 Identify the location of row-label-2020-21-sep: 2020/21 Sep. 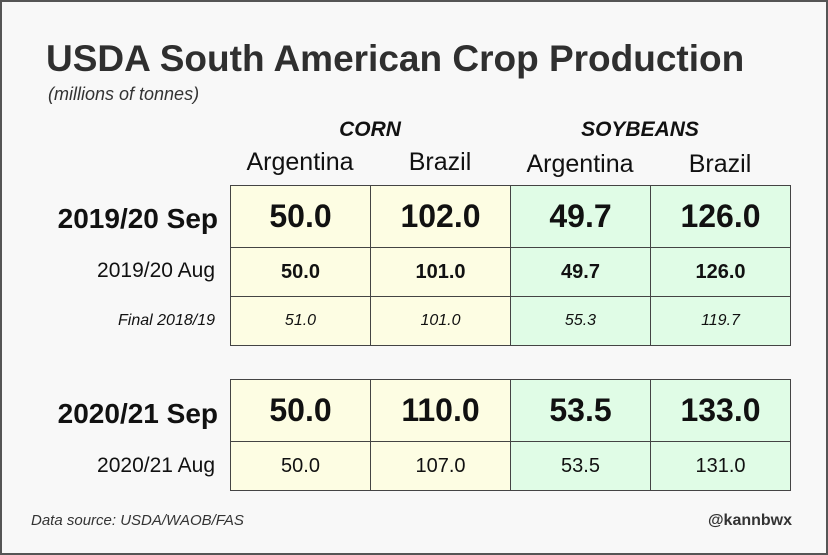
(137, 413).